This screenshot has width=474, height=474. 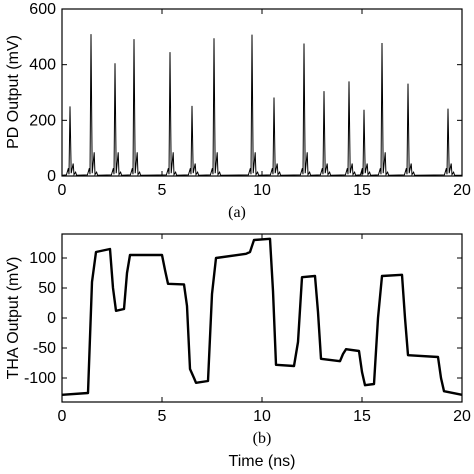 What do you see at coordinates (13, 318) in the screenshot?
I see `panel-b-ylabel: THA Output (mV)` at bounding box center [13, 318].